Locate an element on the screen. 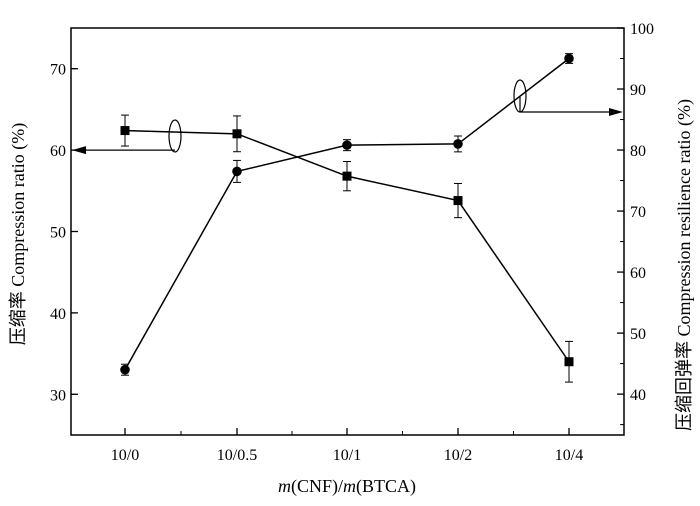 The image size is (700, 506). left-tick-label: 30 is located at coordinates (58, 395).